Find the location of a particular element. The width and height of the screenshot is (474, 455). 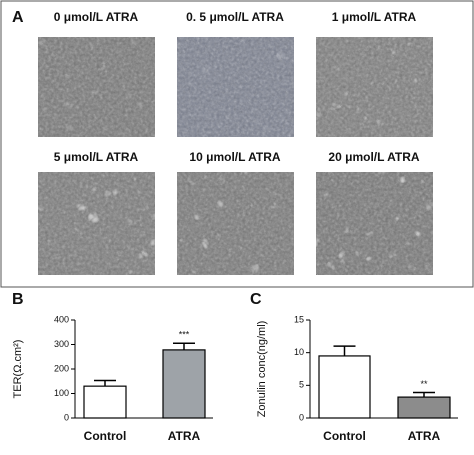

y-axis-label: TER(Ω.cm²) is located at coordinates (18, 369).